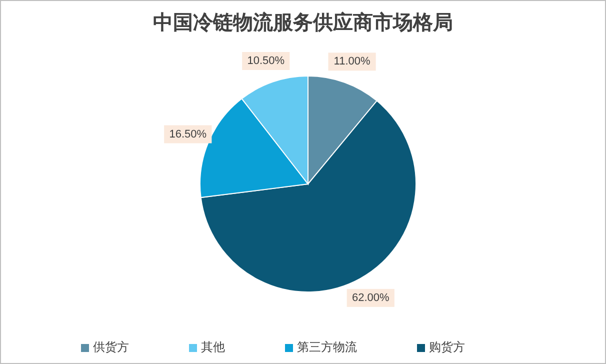 This screenshot has width=606, height=364. I want to click on data-label: 62.00%, so click(371, 298).